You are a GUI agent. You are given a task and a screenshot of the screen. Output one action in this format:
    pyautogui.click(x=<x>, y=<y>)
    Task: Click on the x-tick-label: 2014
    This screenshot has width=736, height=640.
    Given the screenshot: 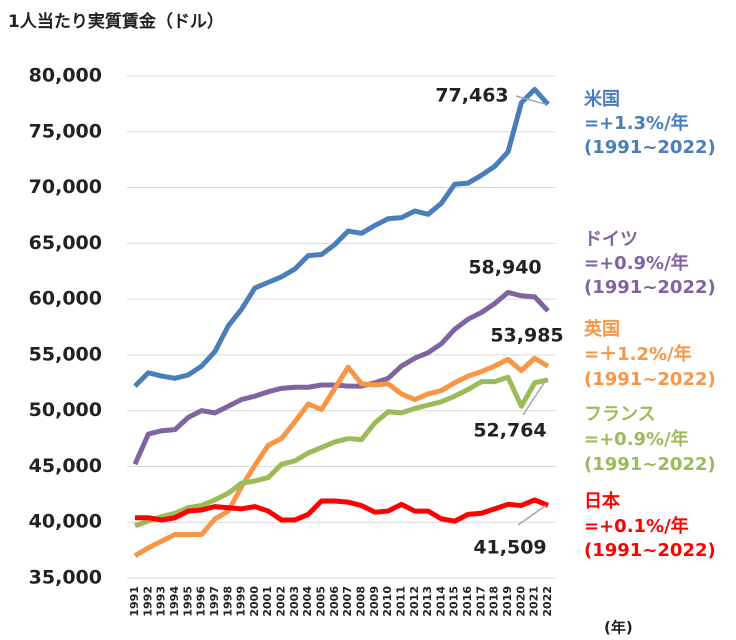 What is the action you would take?
    pyautogui.click(x=440, y=601)
    